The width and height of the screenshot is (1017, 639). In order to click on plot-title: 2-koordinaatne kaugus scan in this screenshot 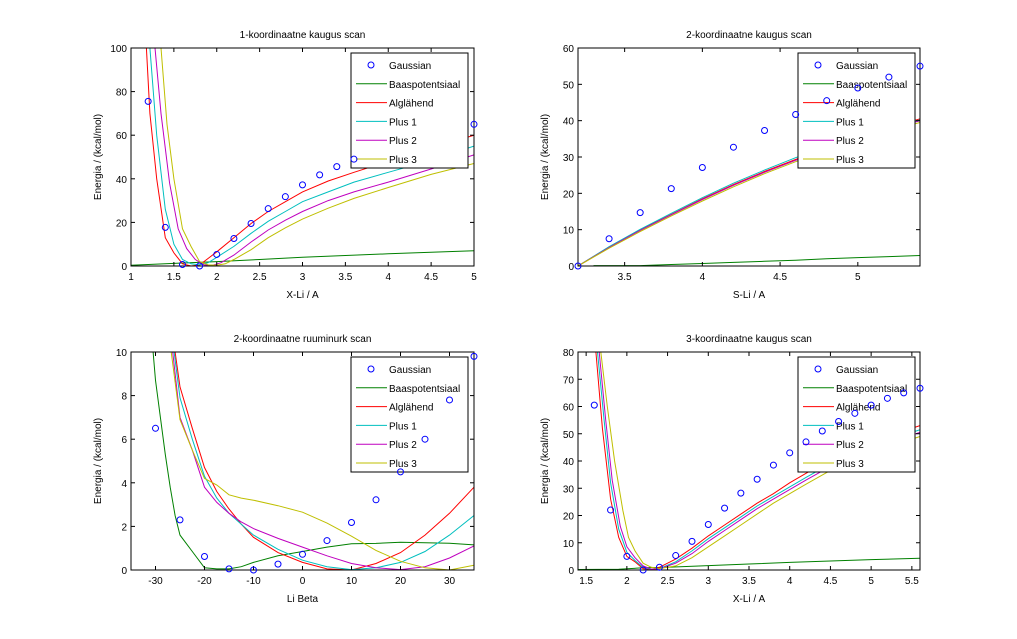, I will do `click(749, 35)`.